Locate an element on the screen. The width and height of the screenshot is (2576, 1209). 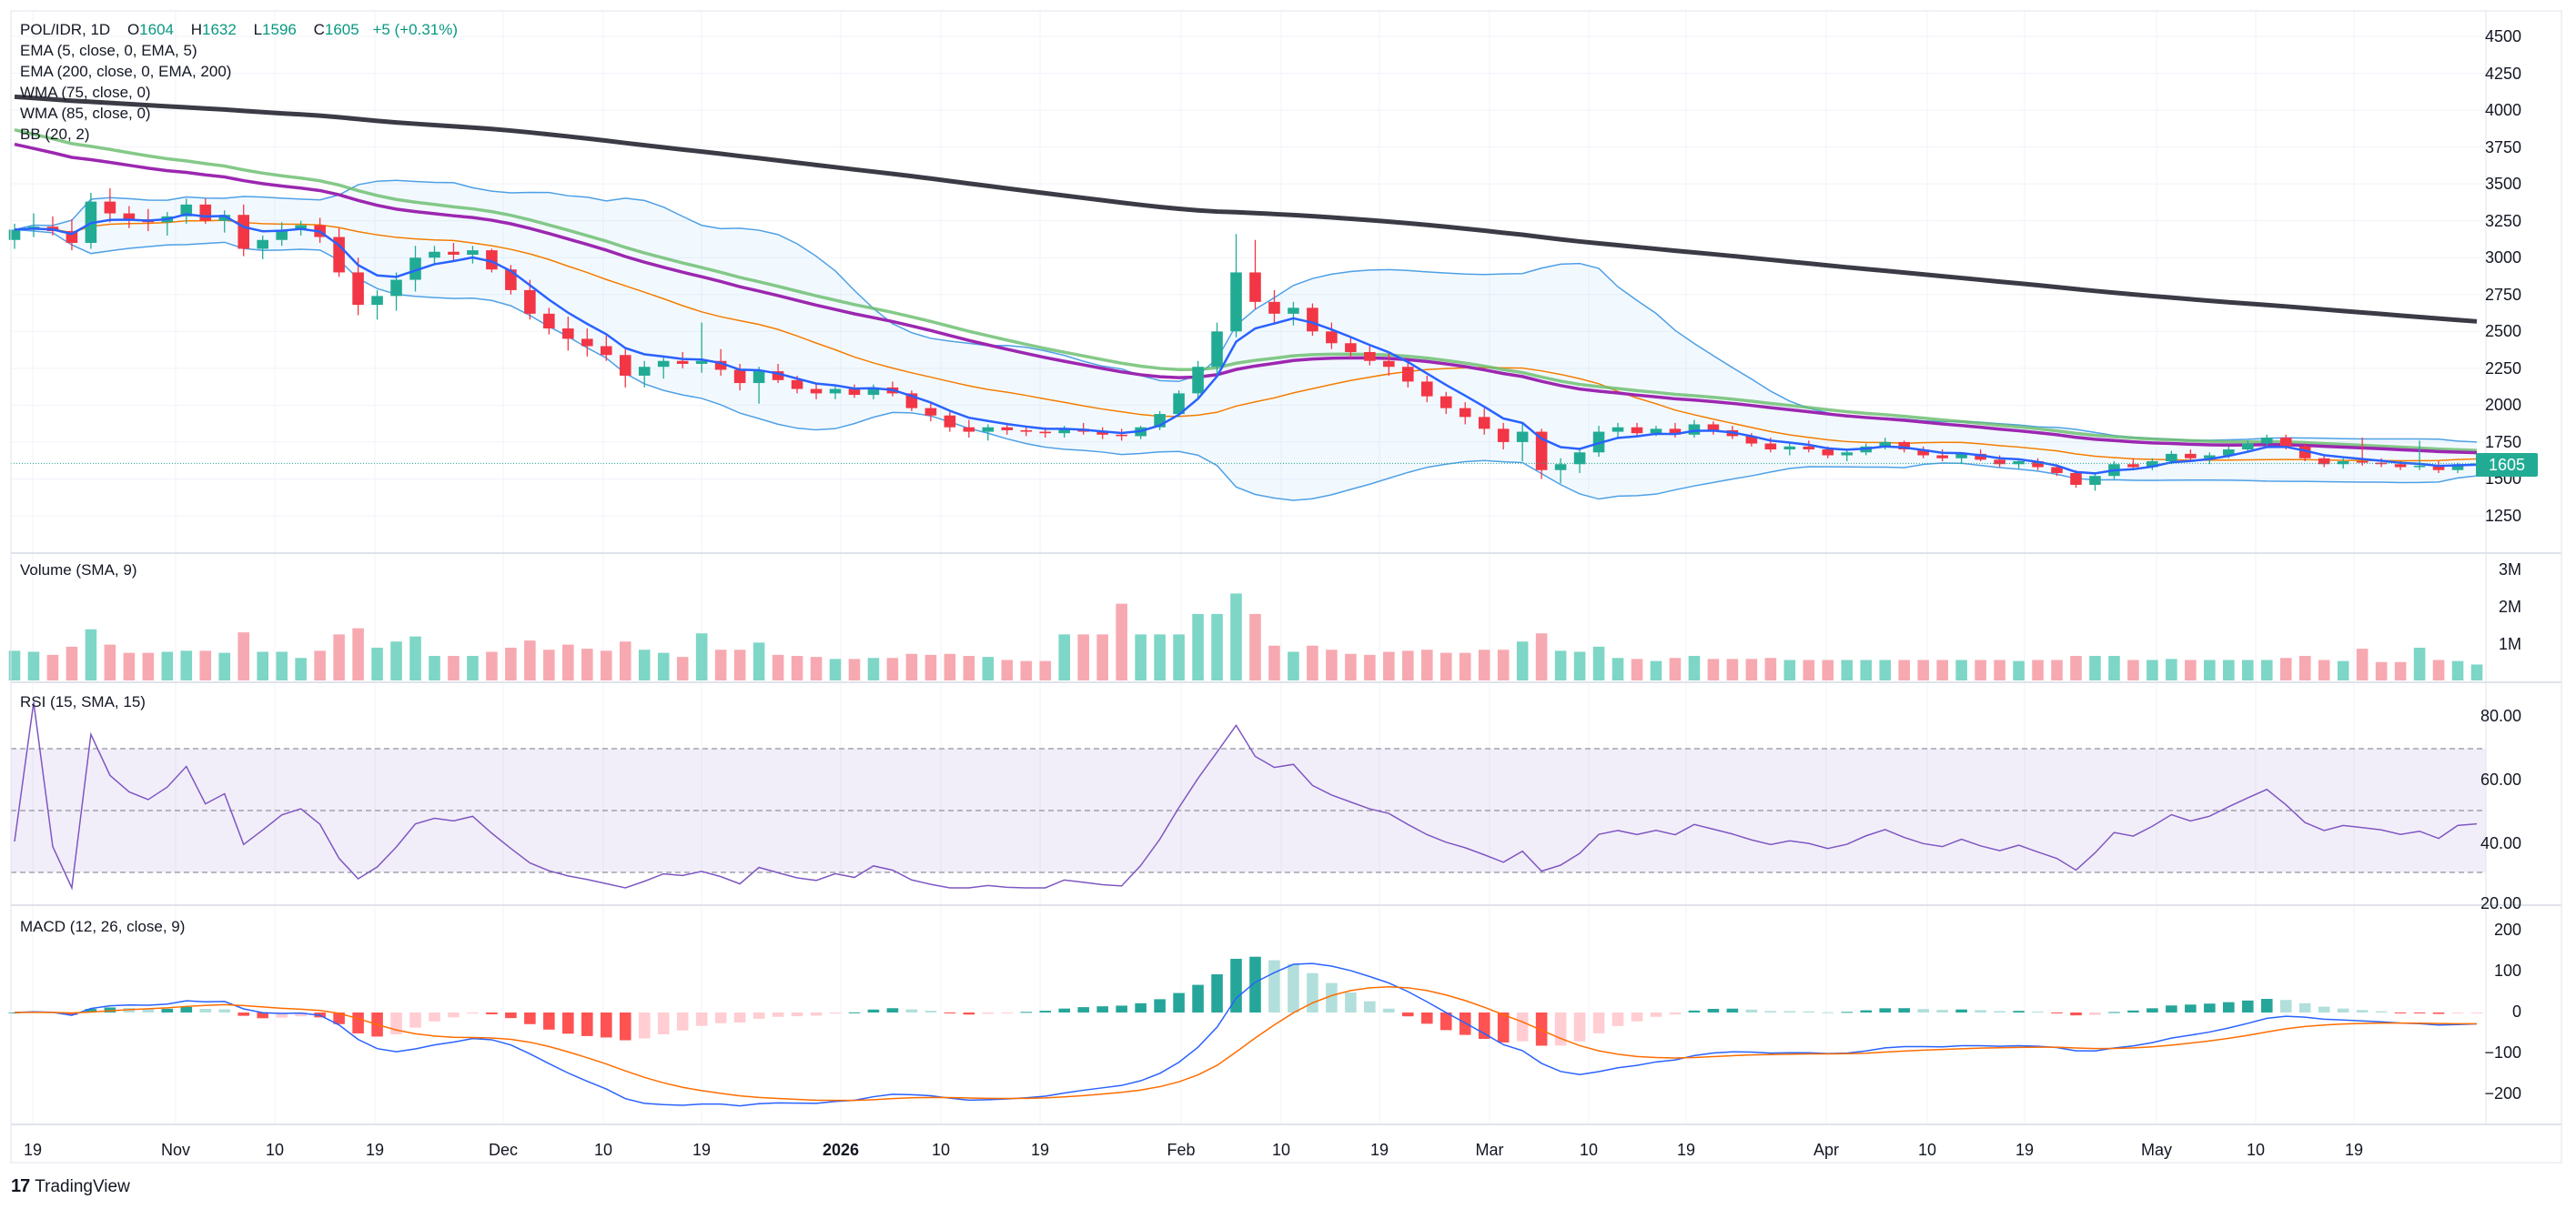
open-key: O is located at coordinates (133, 29).